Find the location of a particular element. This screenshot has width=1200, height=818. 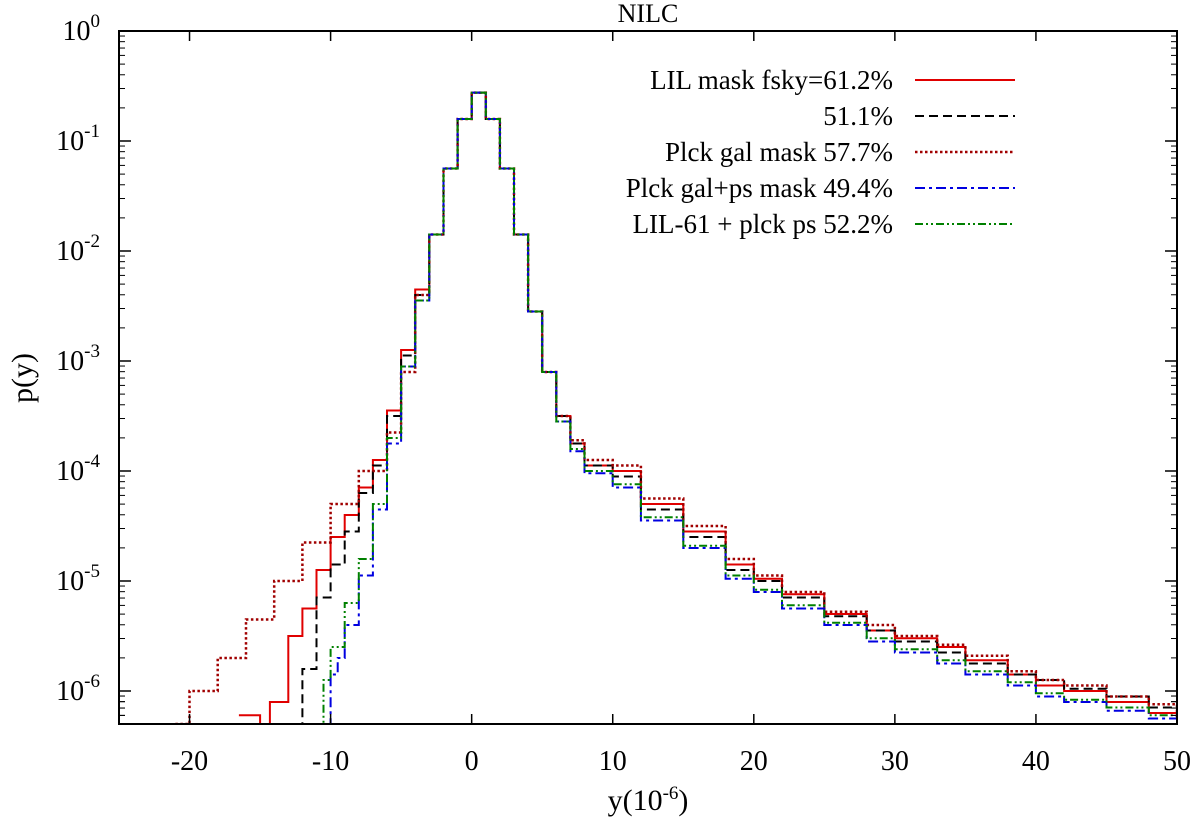

chart-title: NILC is located at coordinates (648, 14).